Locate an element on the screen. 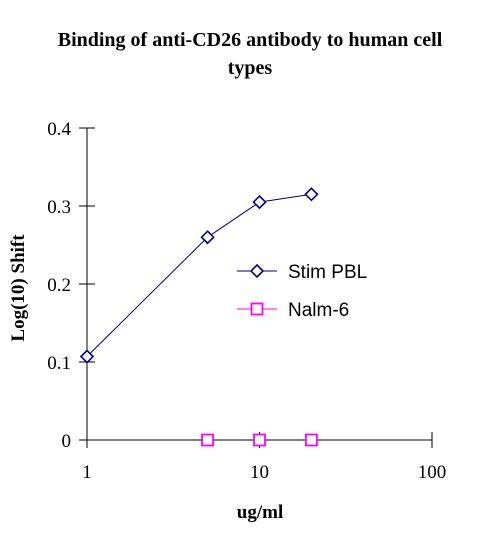 The height and width of the screenshot is (554, 500). y-axis-title: Log(10) Shift is located at coordinates (18, 288).